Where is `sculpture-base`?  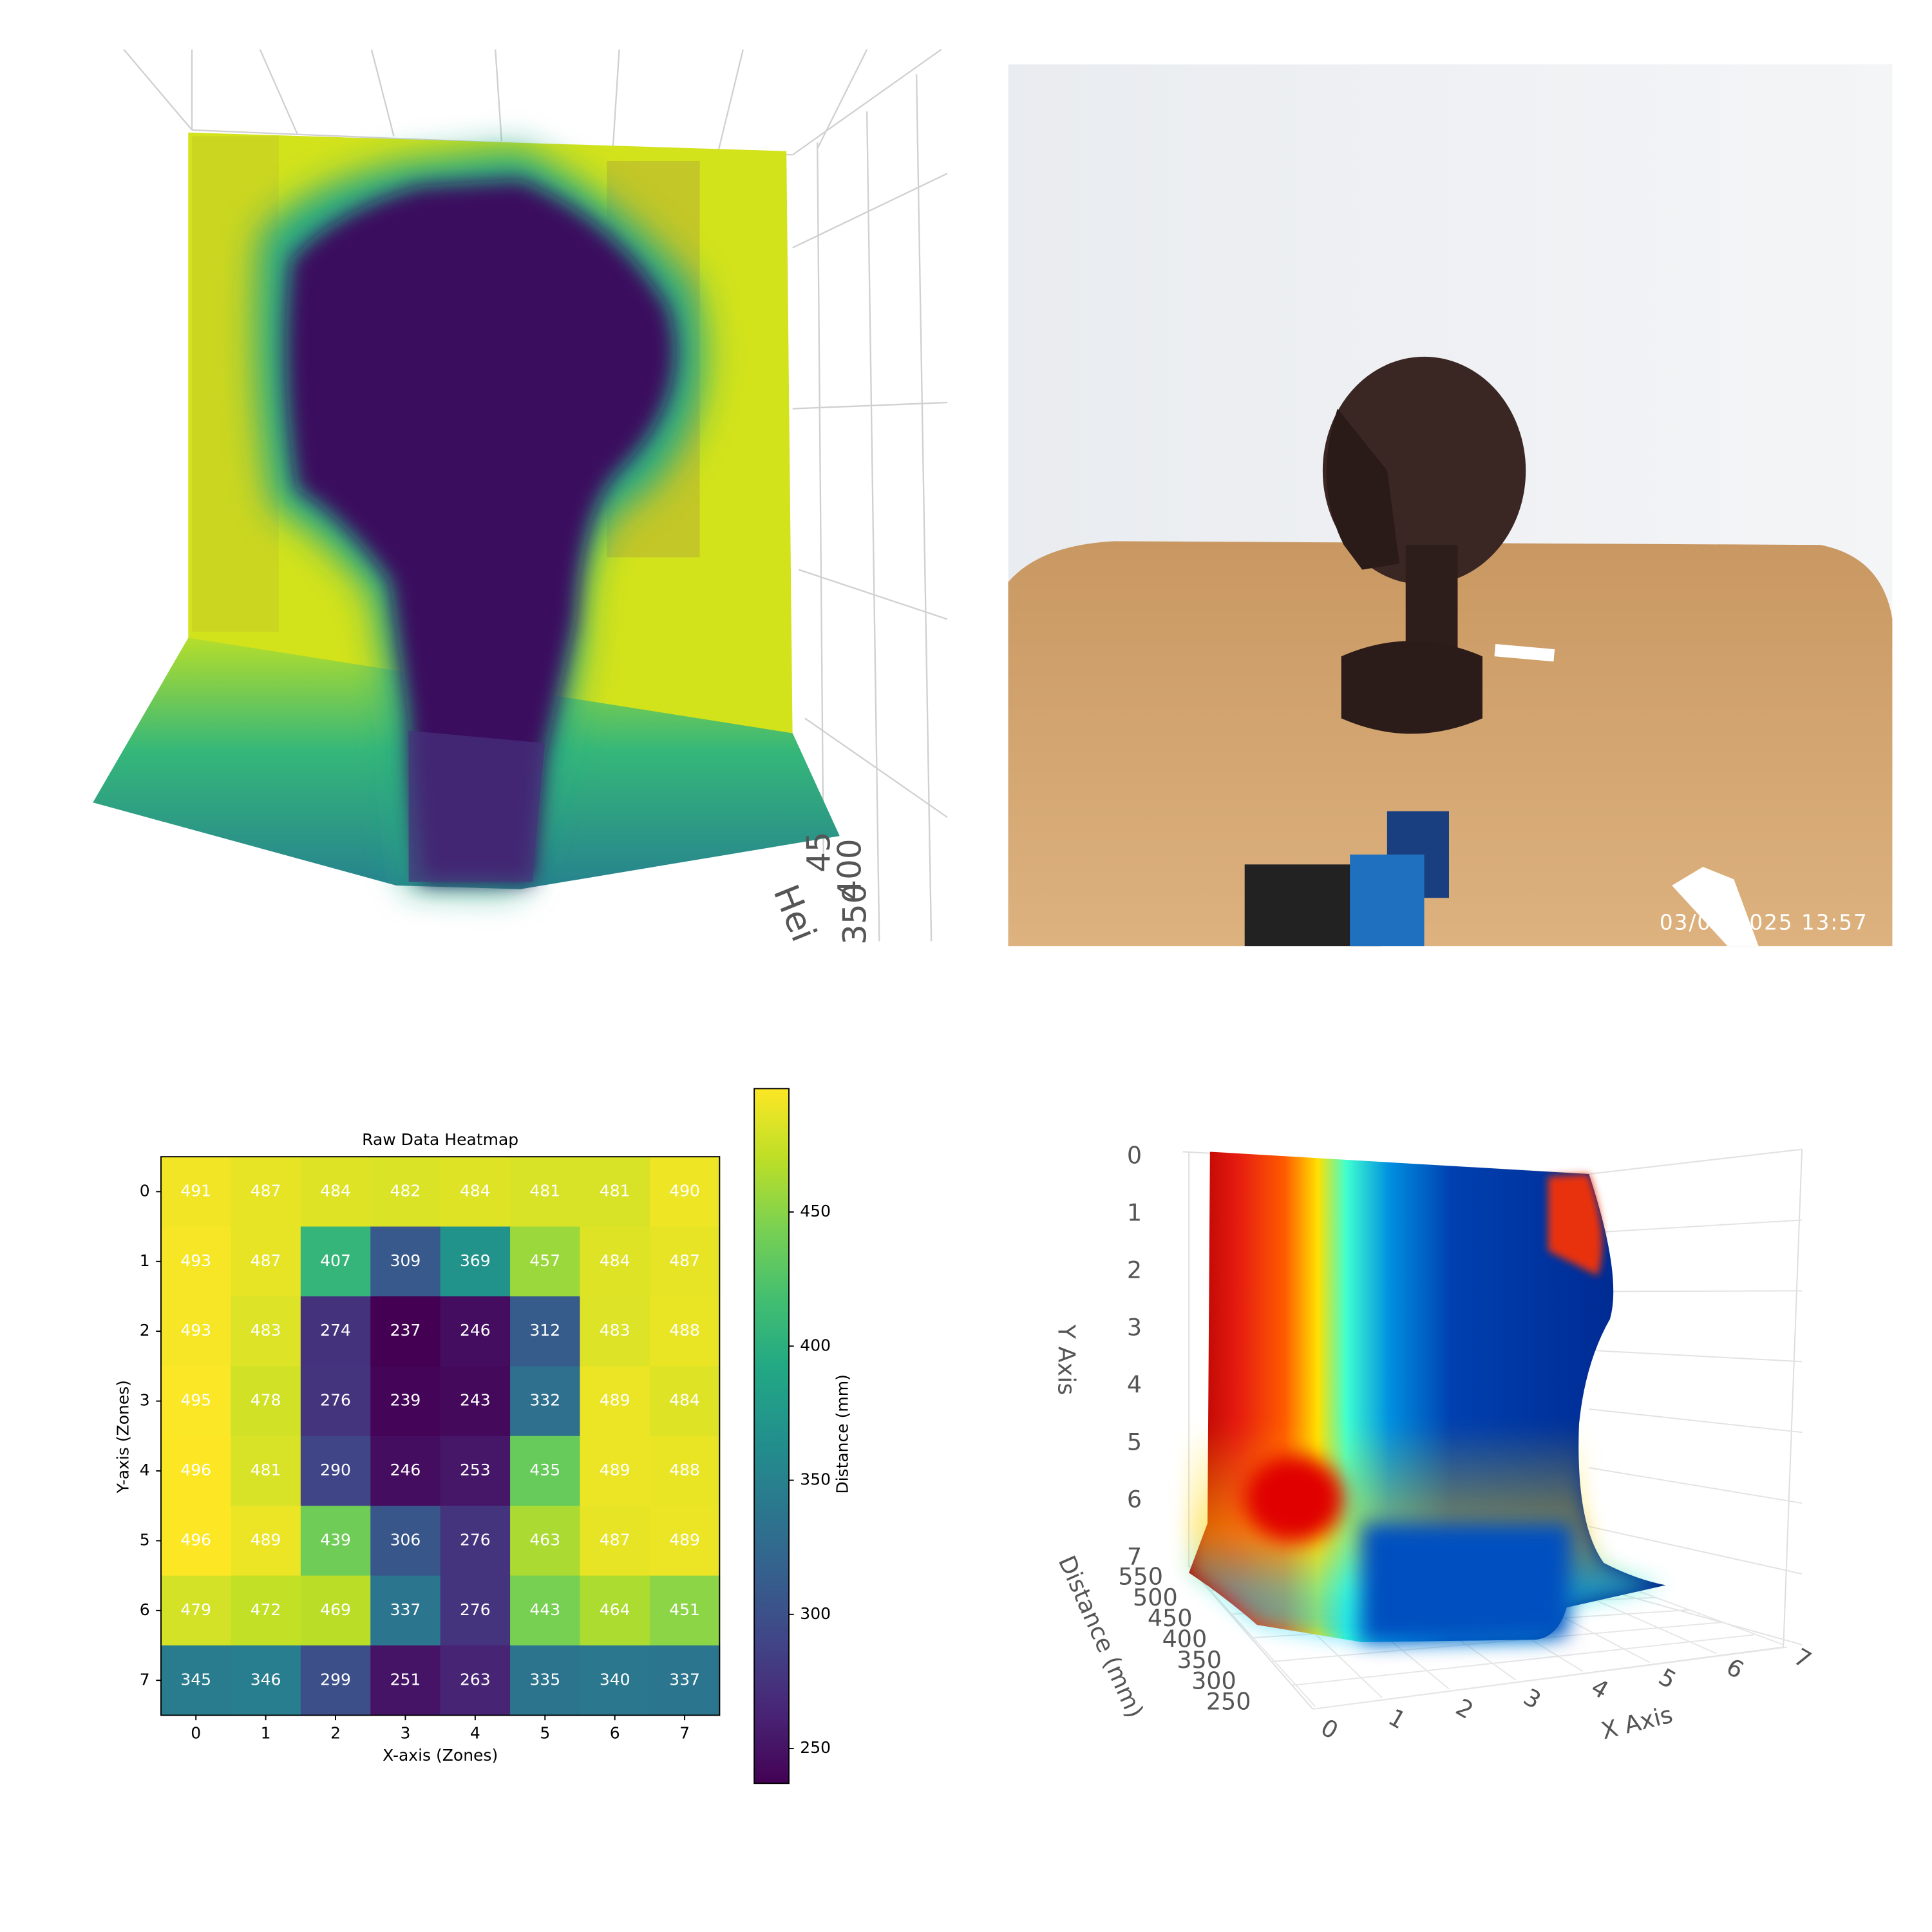
sculpture-base is located at coordinates (1411, 687).